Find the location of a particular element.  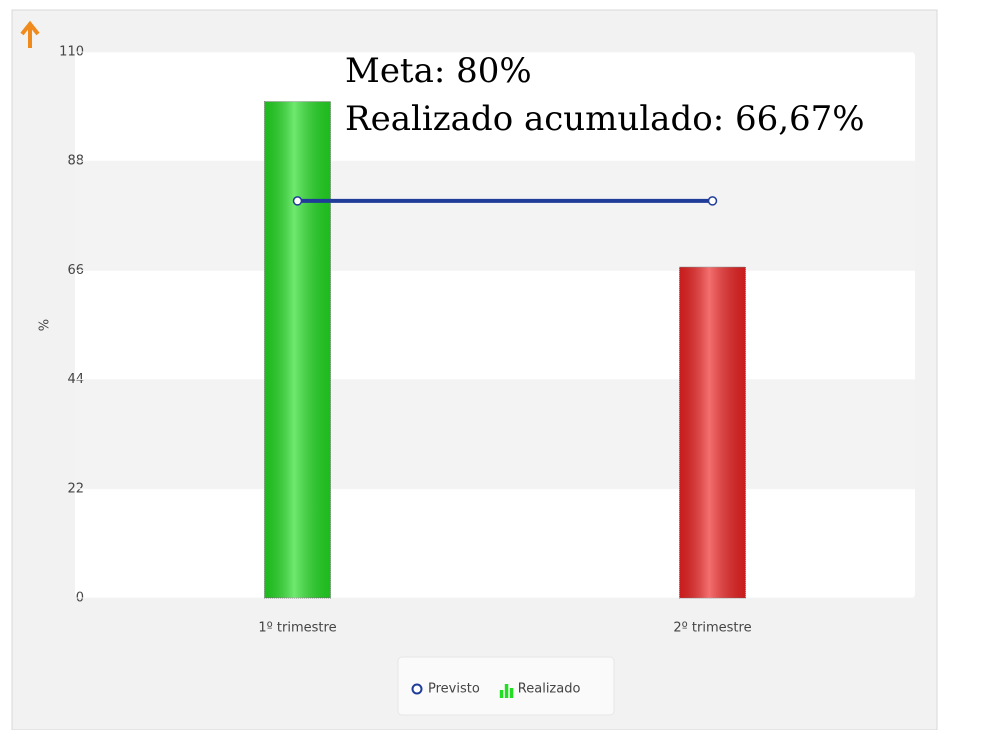

legend-label: Realizado is located at coordinates (549, 689).